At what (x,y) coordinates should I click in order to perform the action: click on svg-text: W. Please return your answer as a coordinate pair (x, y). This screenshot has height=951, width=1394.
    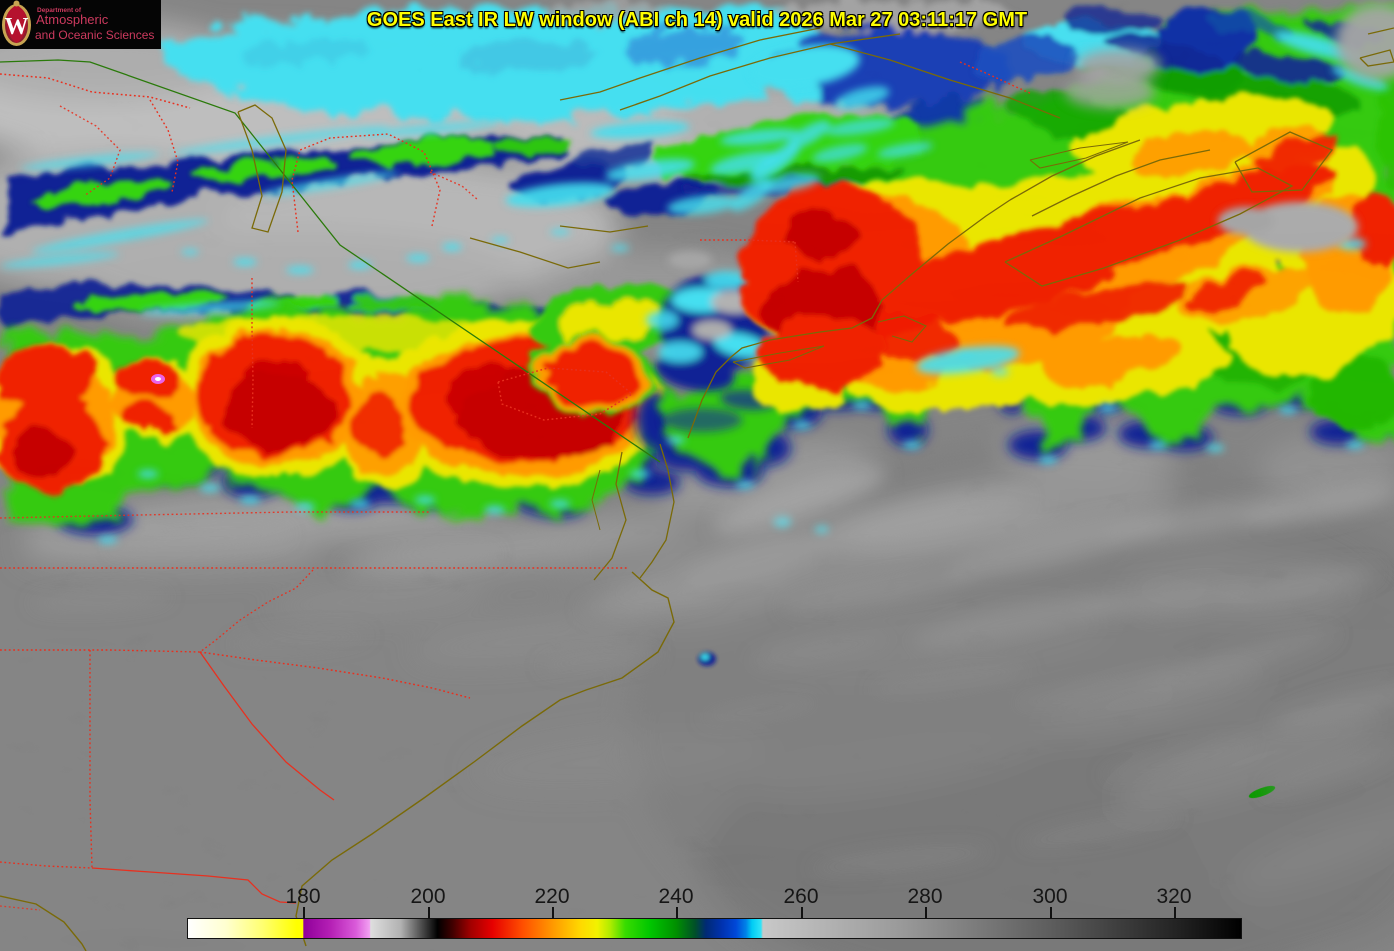
    Looking at the image, I should click on (17, 27).